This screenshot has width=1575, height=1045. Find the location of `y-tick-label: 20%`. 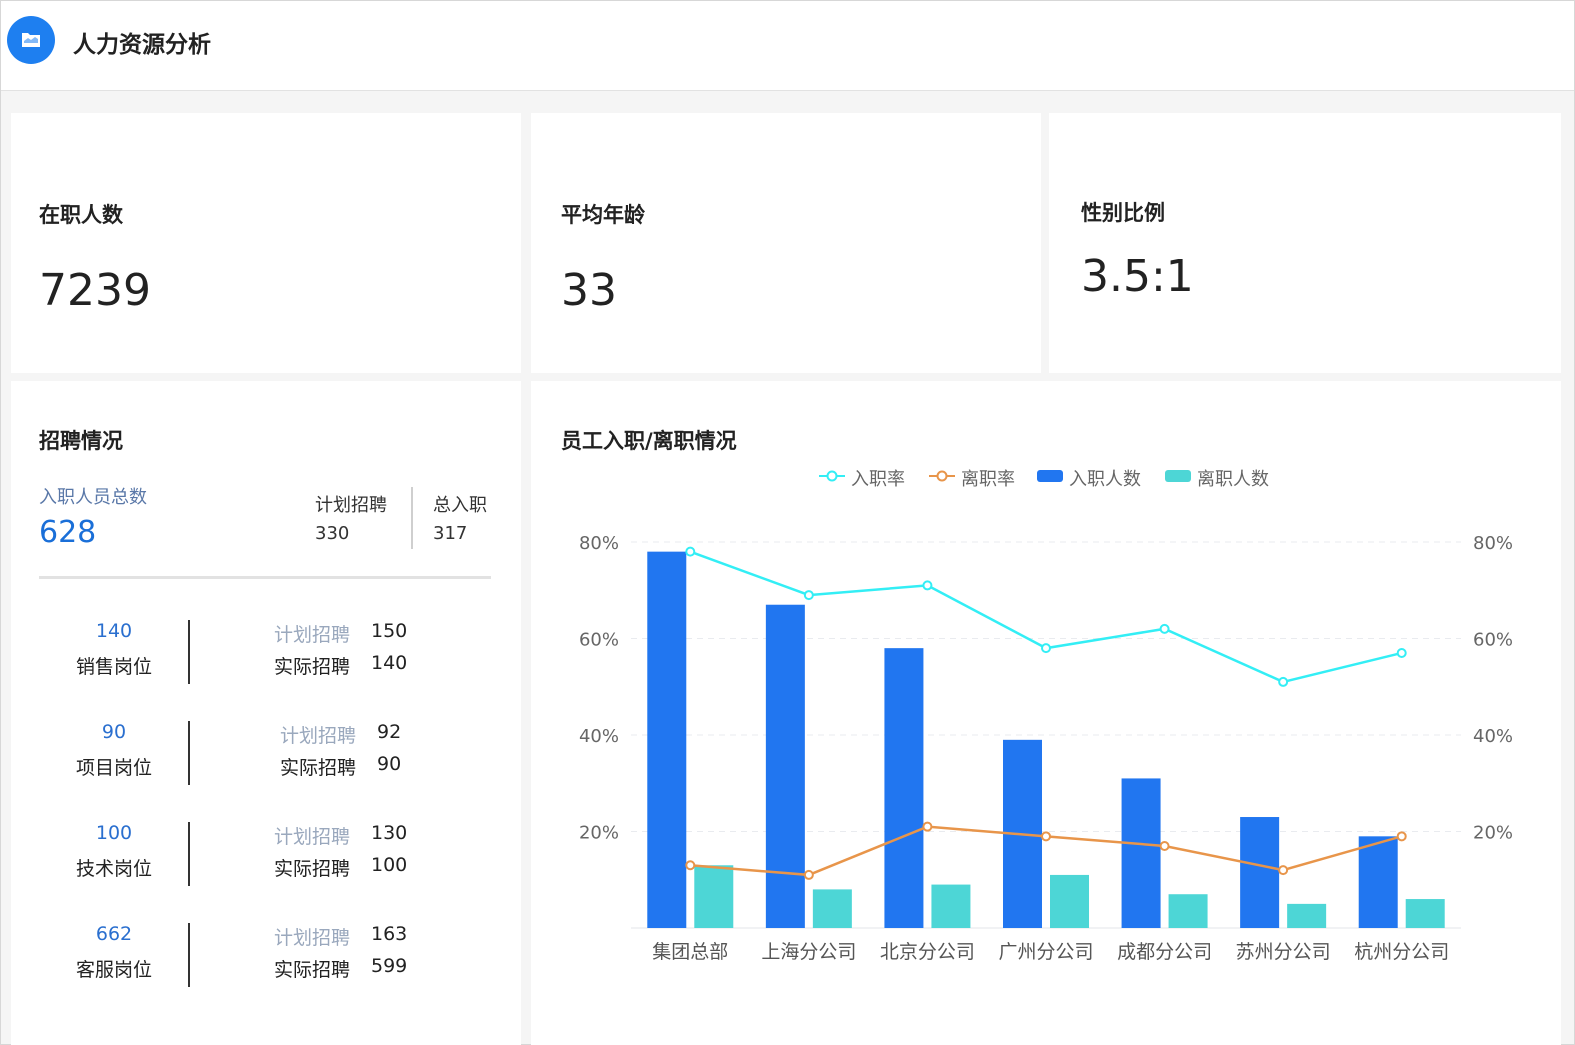

y-tick-label: 20% is located at coordinates (599, 833).